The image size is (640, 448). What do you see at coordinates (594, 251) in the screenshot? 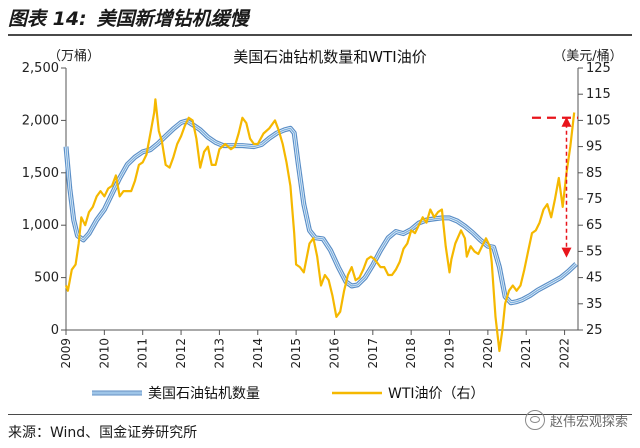
I see `y-right-tick-label: 55` at bounding box center [594, 251].